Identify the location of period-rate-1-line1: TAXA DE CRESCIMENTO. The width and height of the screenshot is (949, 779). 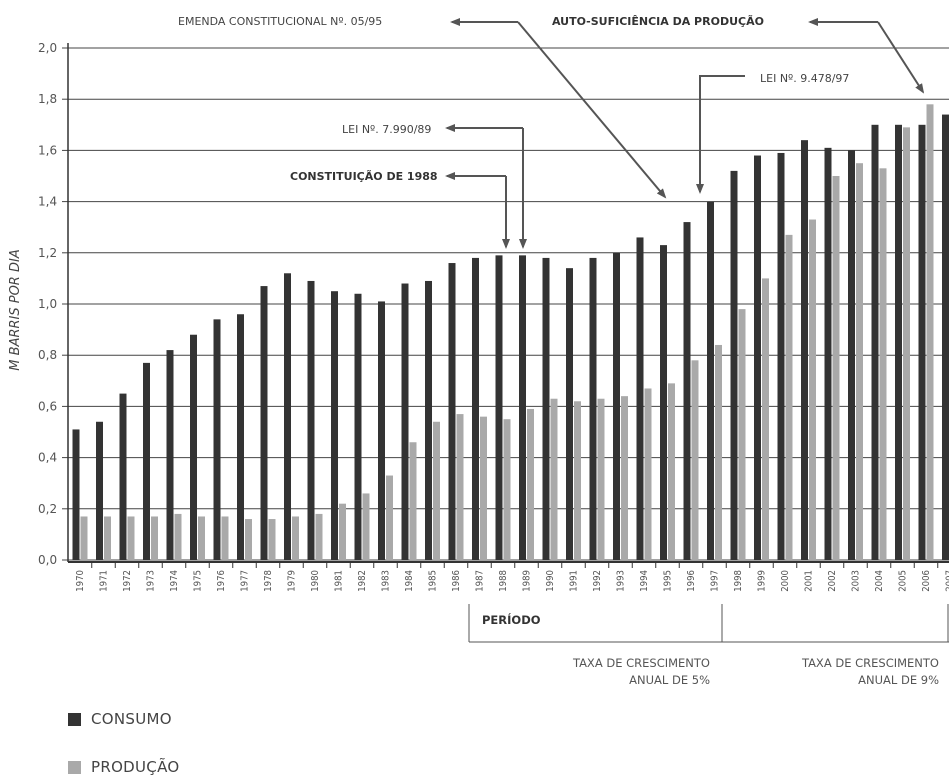
(641, 663).